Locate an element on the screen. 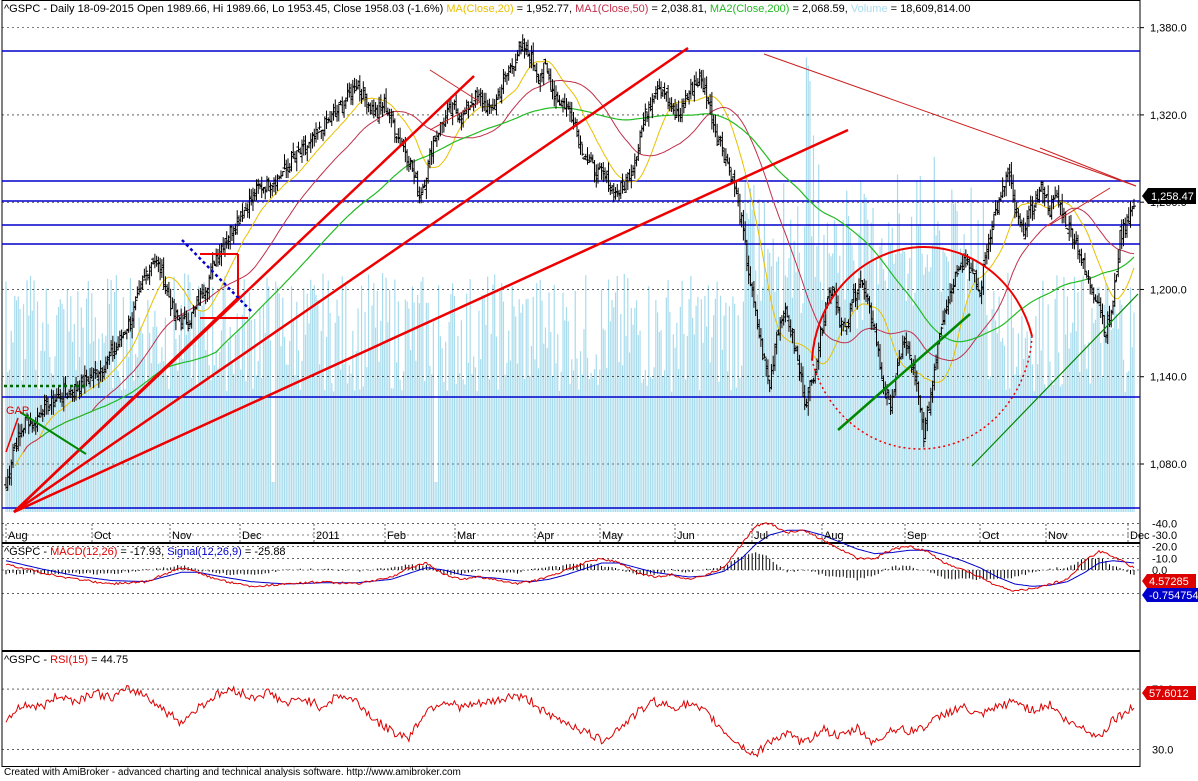 The height and width of the screenshot is (781, 1198). main-legend-segment: MA(Close,20) is located at coordinates (478, 9).